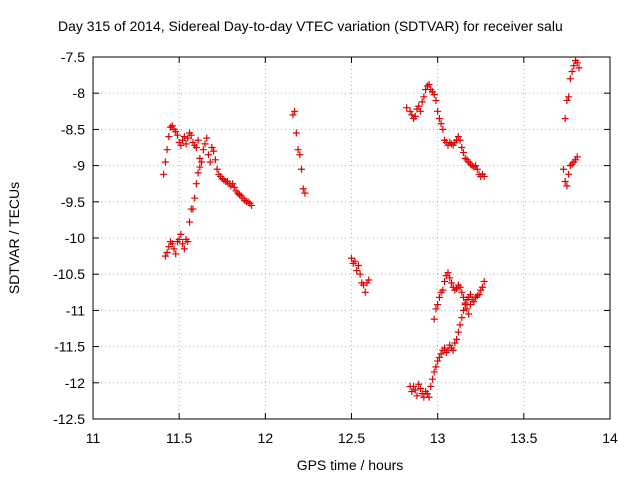  Describe the element at coordinates (69, 419) in the screenshot. I see `y-tick-label: -12.5` at that location.